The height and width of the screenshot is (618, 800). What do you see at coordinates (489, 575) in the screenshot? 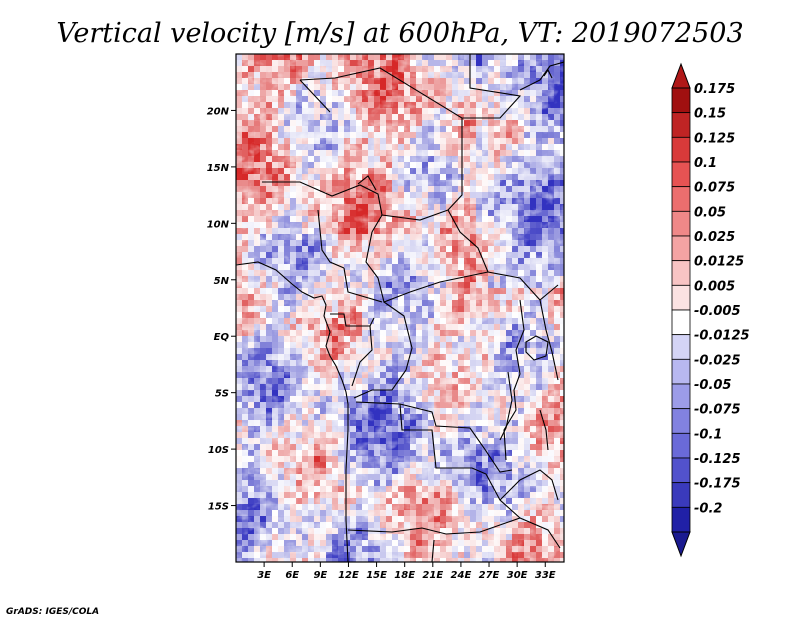
I see `x-tick-label: 27E` at bounding box center [489, 575].